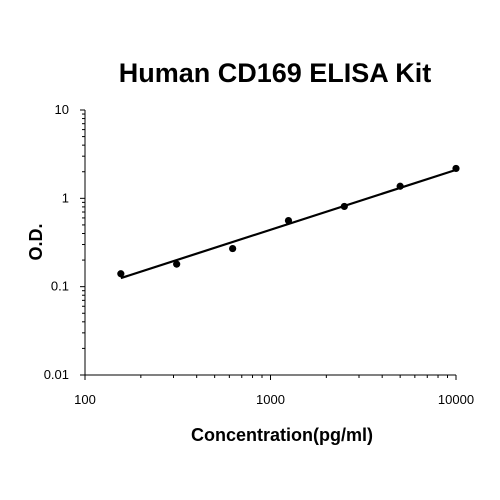 This screenshot has width=500, height=500. Describe the element at coordinates (456, 399) in the screenshot. I see `x-tick-label: 10000` at that location.